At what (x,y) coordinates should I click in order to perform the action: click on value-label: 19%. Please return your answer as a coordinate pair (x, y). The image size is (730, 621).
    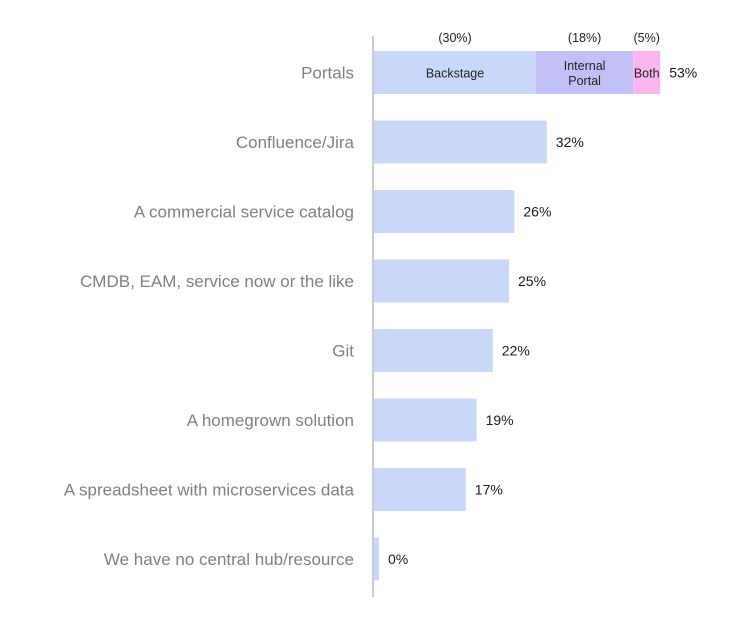
    Looking at the image, I should click on (500, 420).